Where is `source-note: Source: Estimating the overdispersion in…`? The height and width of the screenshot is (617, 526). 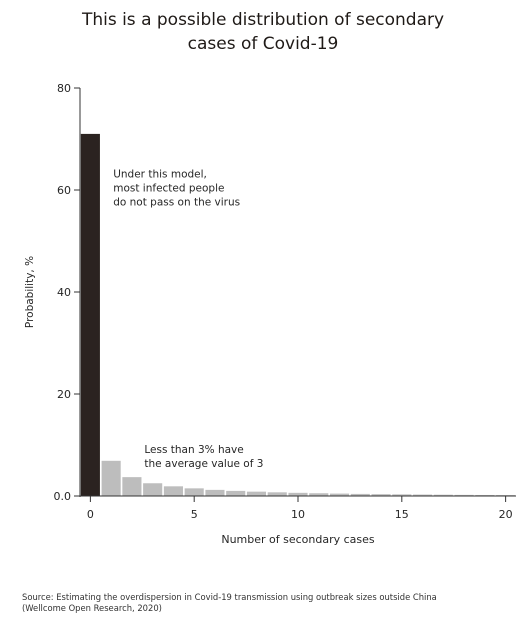
source-note: Source: Estimating the overdispersion in… is located at coordinates (267, 603).